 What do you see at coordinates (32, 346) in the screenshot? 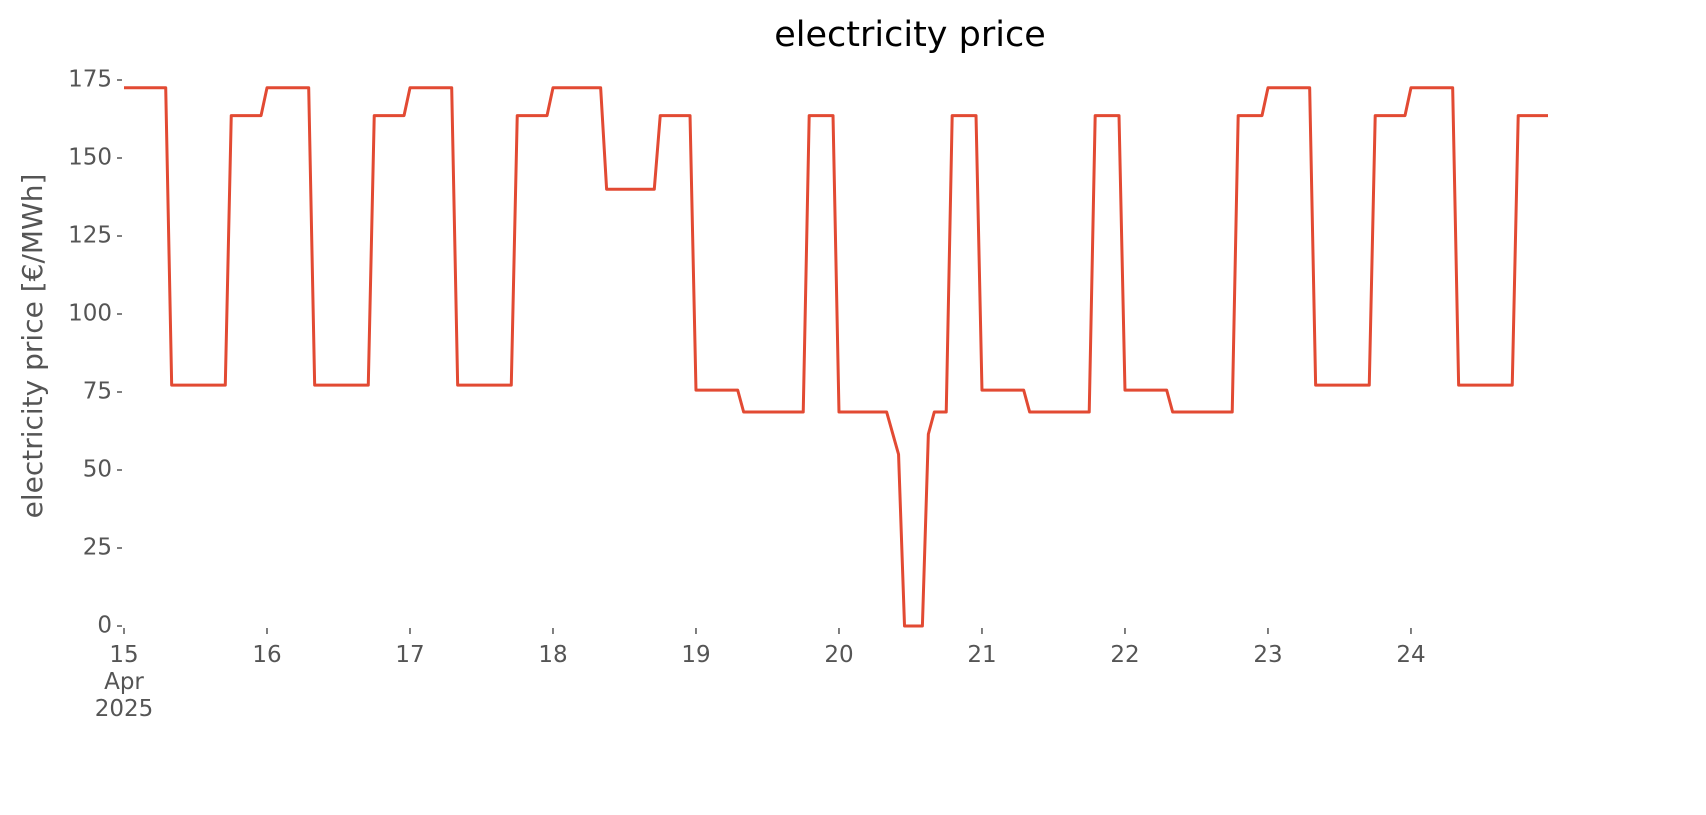
I see `y-axis-label: electricity price [€/MWh]` at bounding box center [32, 346].